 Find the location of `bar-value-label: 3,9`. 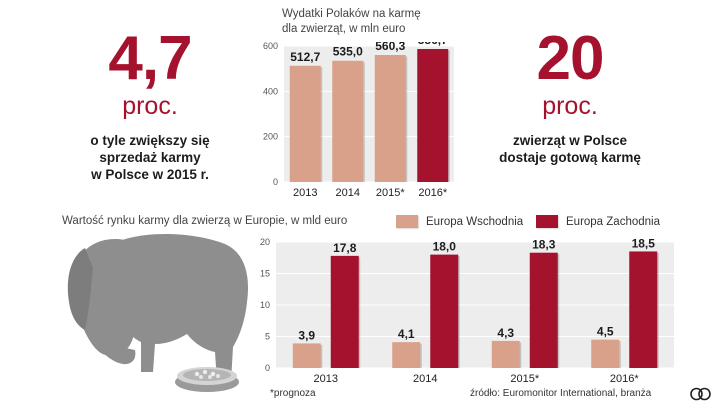

bar-value-label: 3,9 is located at coordinates (306, 335).